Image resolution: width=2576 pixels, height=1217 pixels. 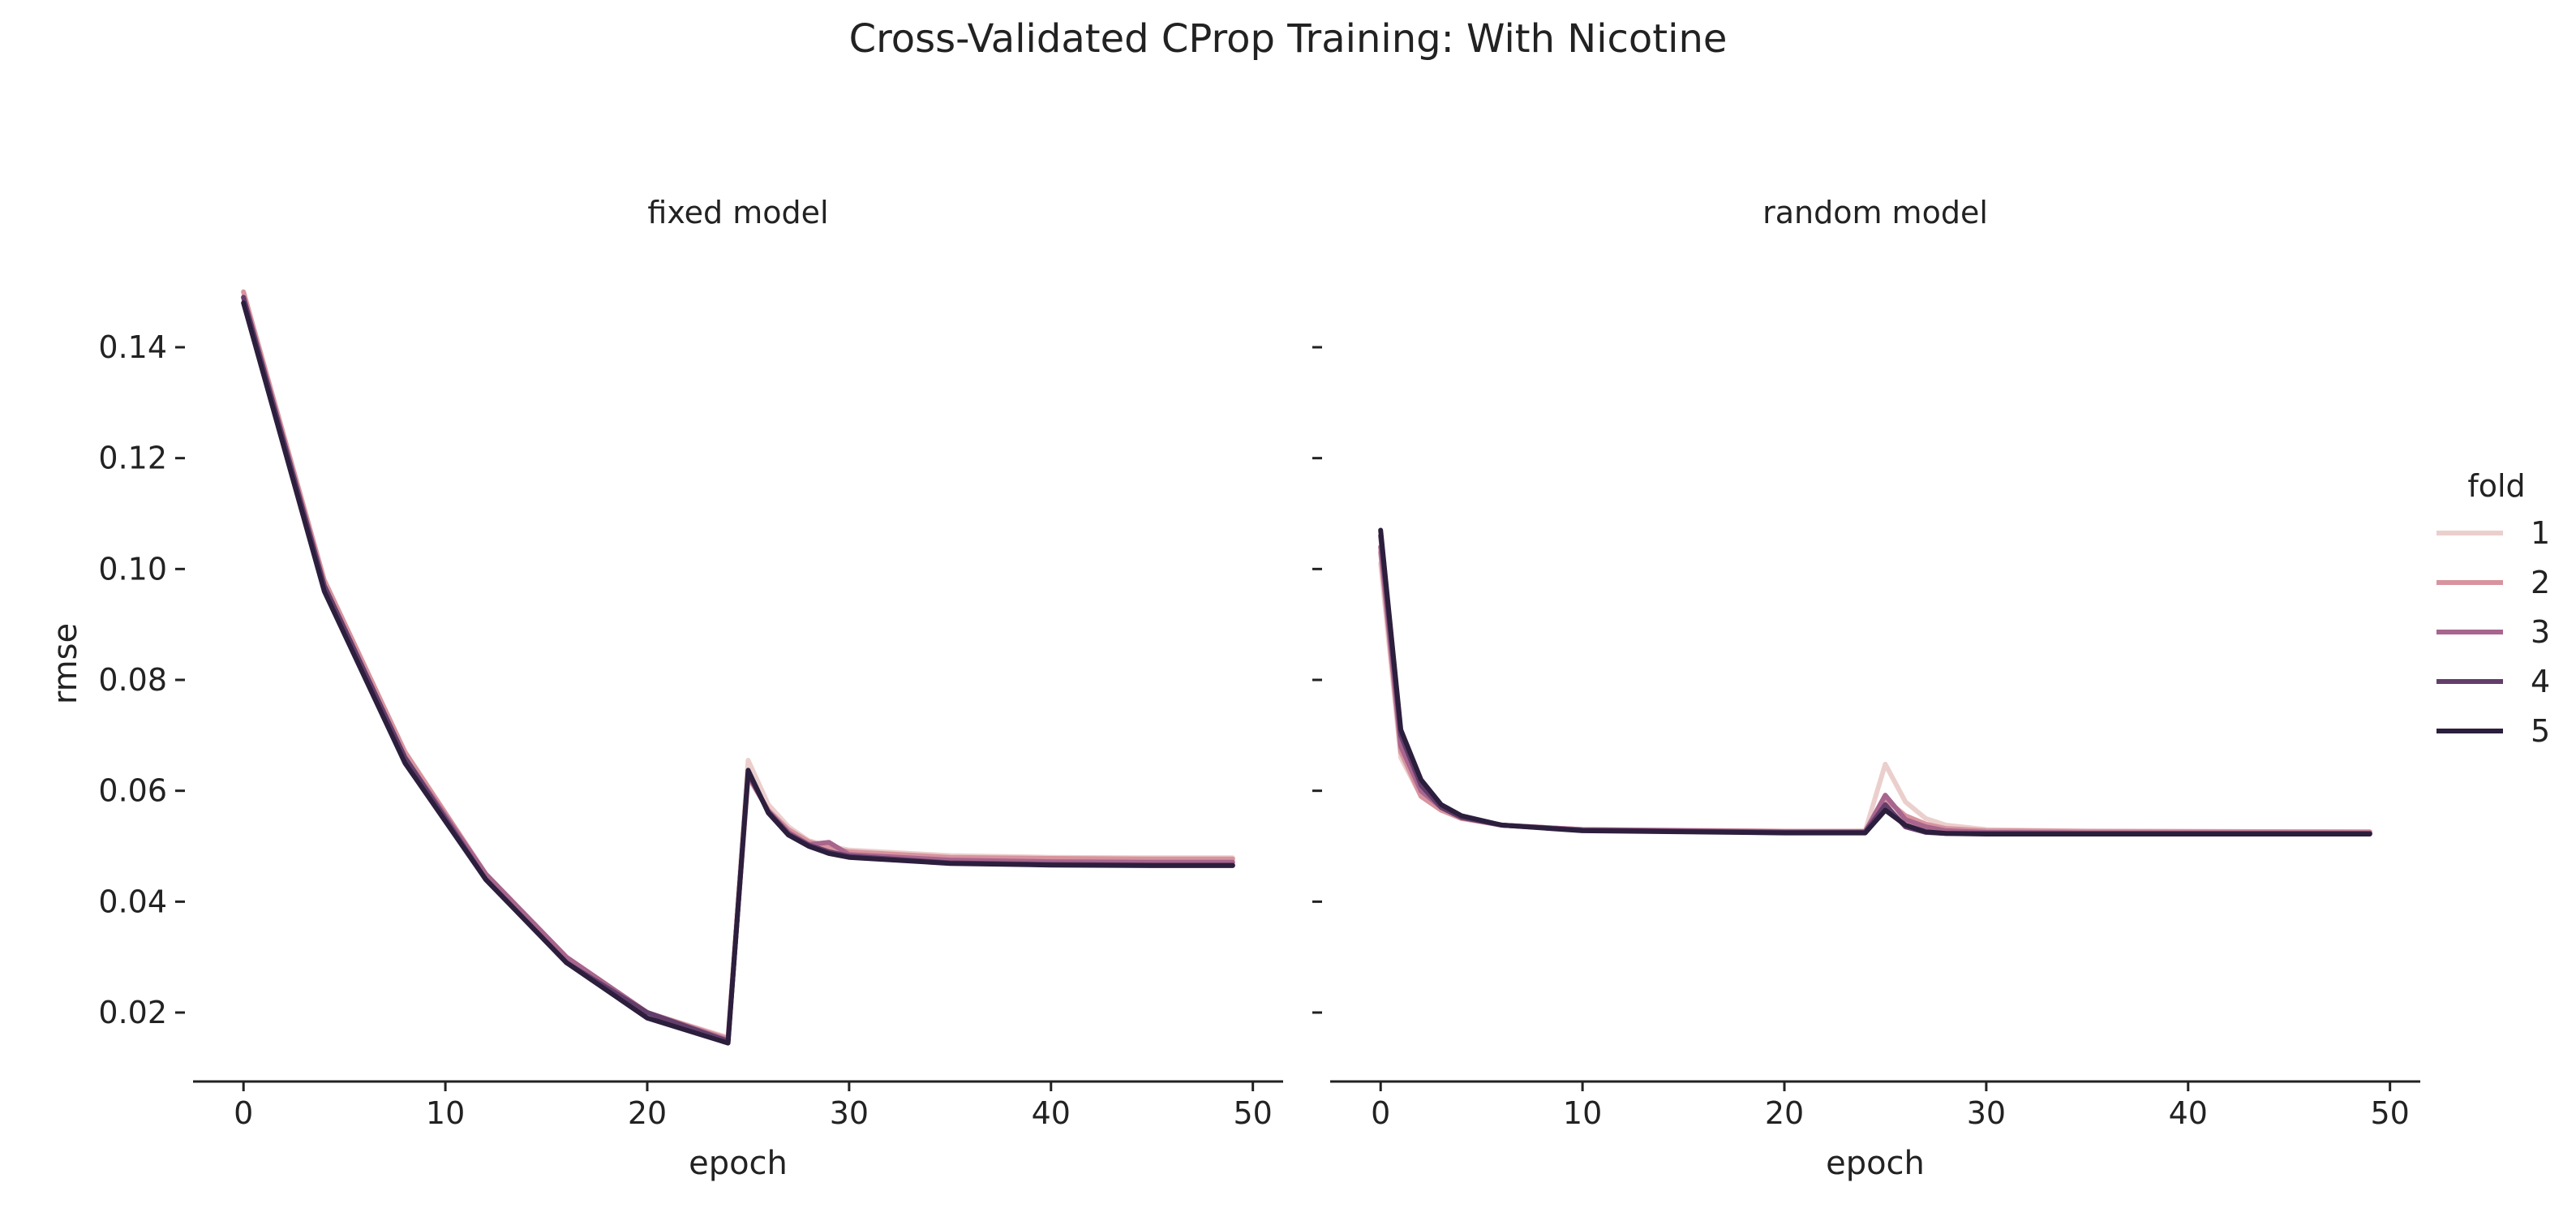 What do you see at coordinates (2493, 731) in the screenshot?
I see `legend-item: 5` at bounding box center [2493, 731].